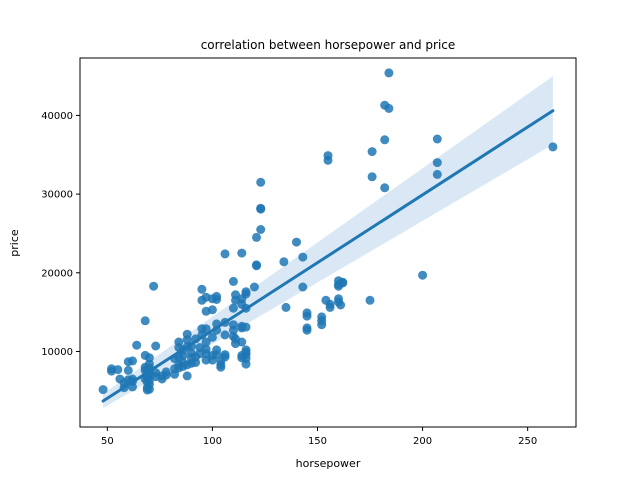 Image resolution: width=640 pixels, height=480 pixels. What do you see at coordinates (14, 243) in the screenshot?
I see `y-axis-label: price` at bounding box center [14, 243].